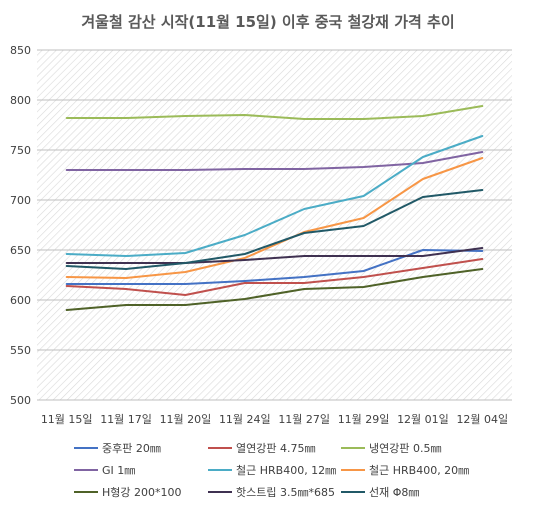 Image resolution: width=537 pixels, height=512 pixels. What do you see at coordinates (275, 448) in the screenshot?
I see `legend-label: 열연강판 4.75㎜` at bounding box center [275, 448].